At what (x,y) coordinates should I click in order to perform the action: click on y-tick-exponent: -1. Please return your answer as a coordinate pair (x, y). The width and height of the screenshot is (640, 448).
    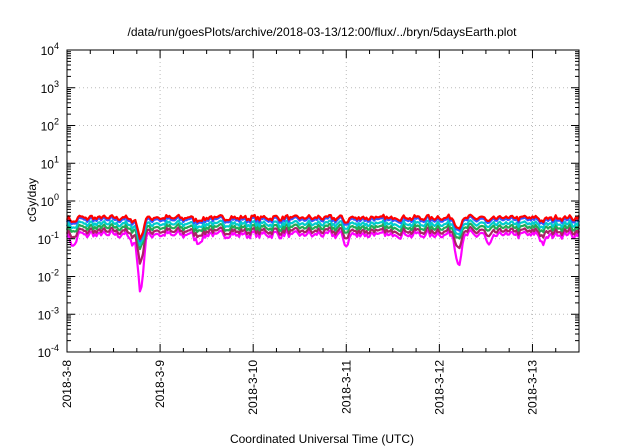
    Looking at the image, I should click on (55, 235).